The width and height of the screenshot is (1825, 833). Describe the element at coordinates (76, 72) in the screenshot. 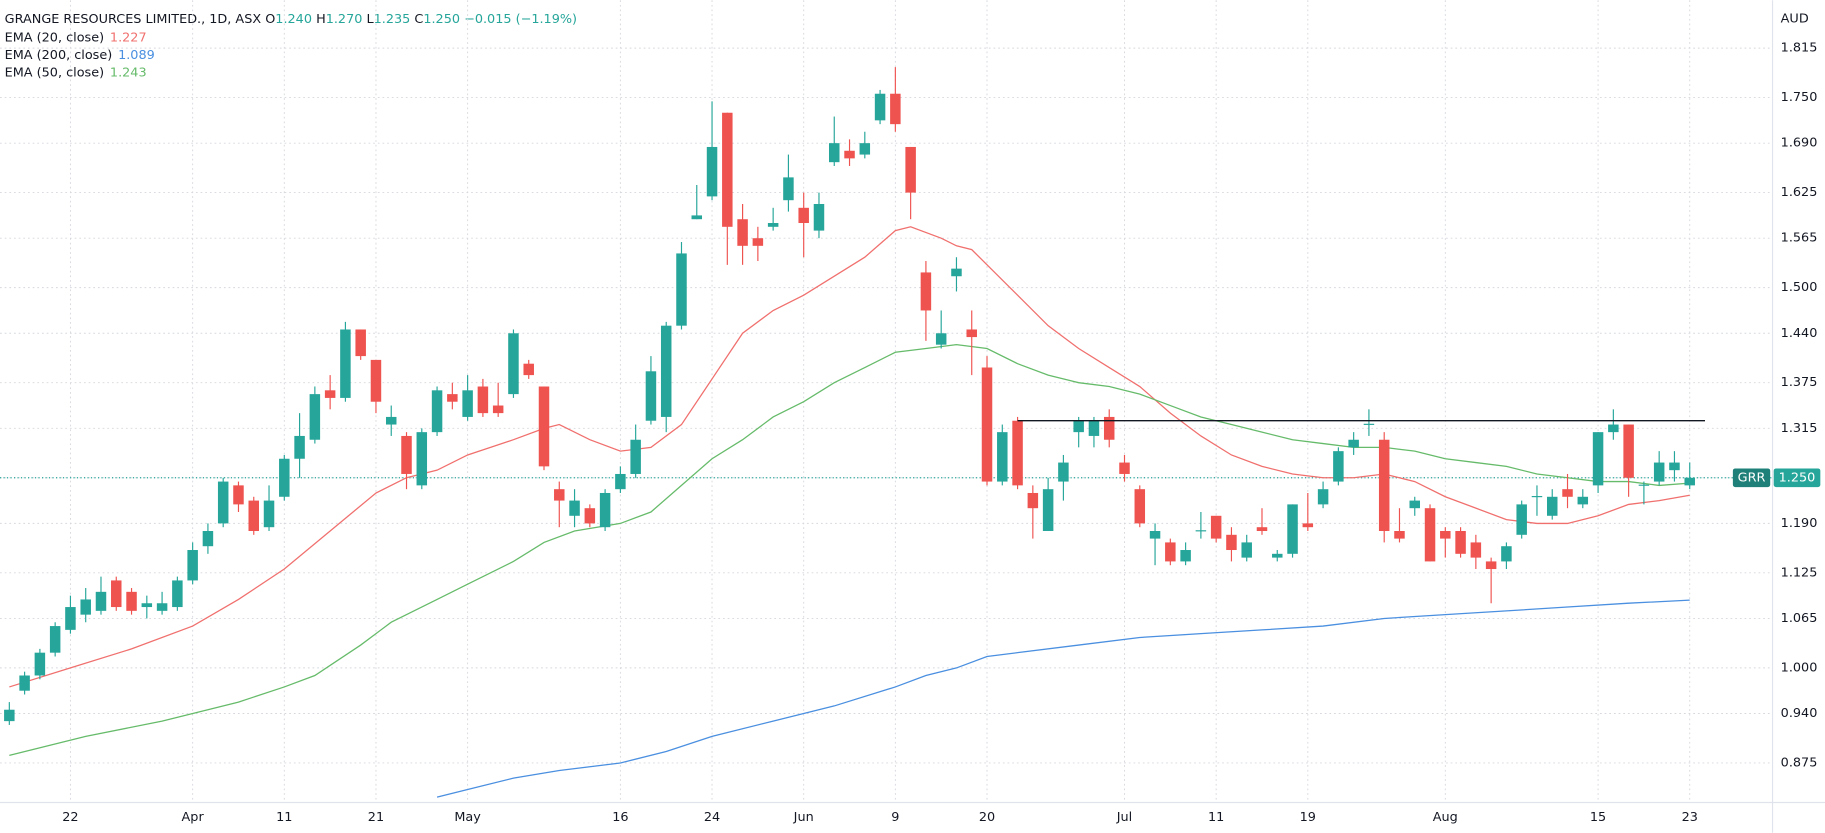

I see `legend-entry: EMA (50, close) 1.243` at that location.